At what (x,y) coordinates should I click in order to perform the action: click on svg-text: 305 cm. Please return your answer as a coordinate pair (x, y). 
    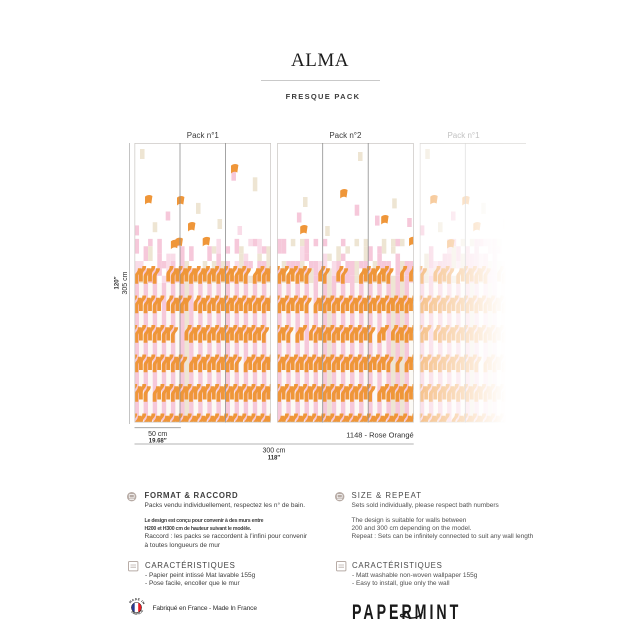
    Looking at the image, I should click on (125, 282).